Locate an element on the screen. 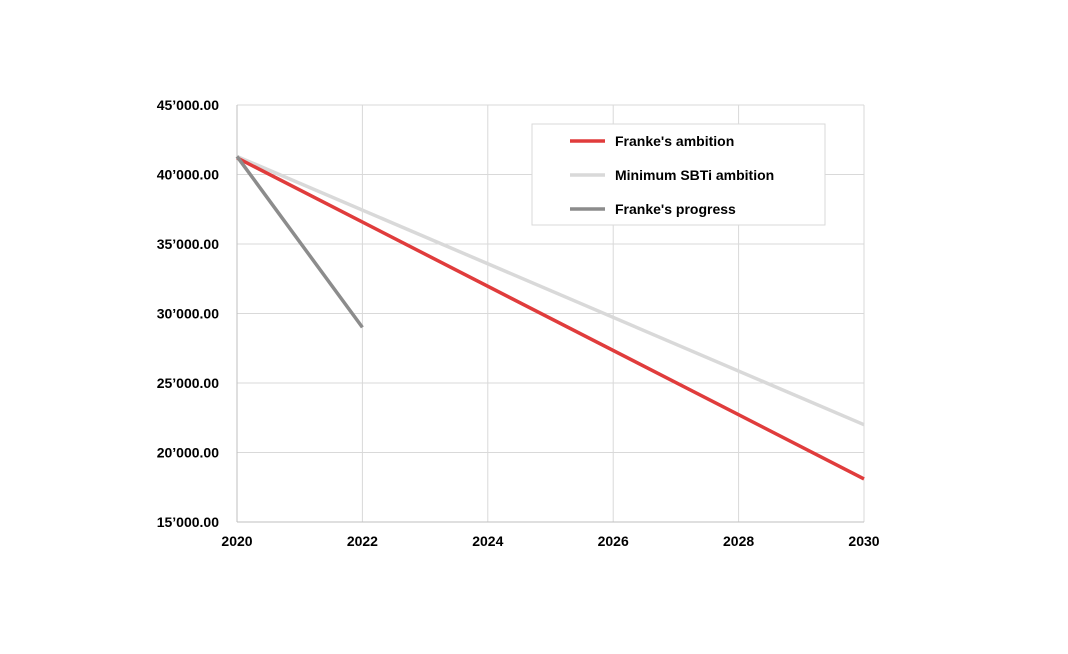  y-tick-label: 45’000.00 is located at coordinates (188, 105).